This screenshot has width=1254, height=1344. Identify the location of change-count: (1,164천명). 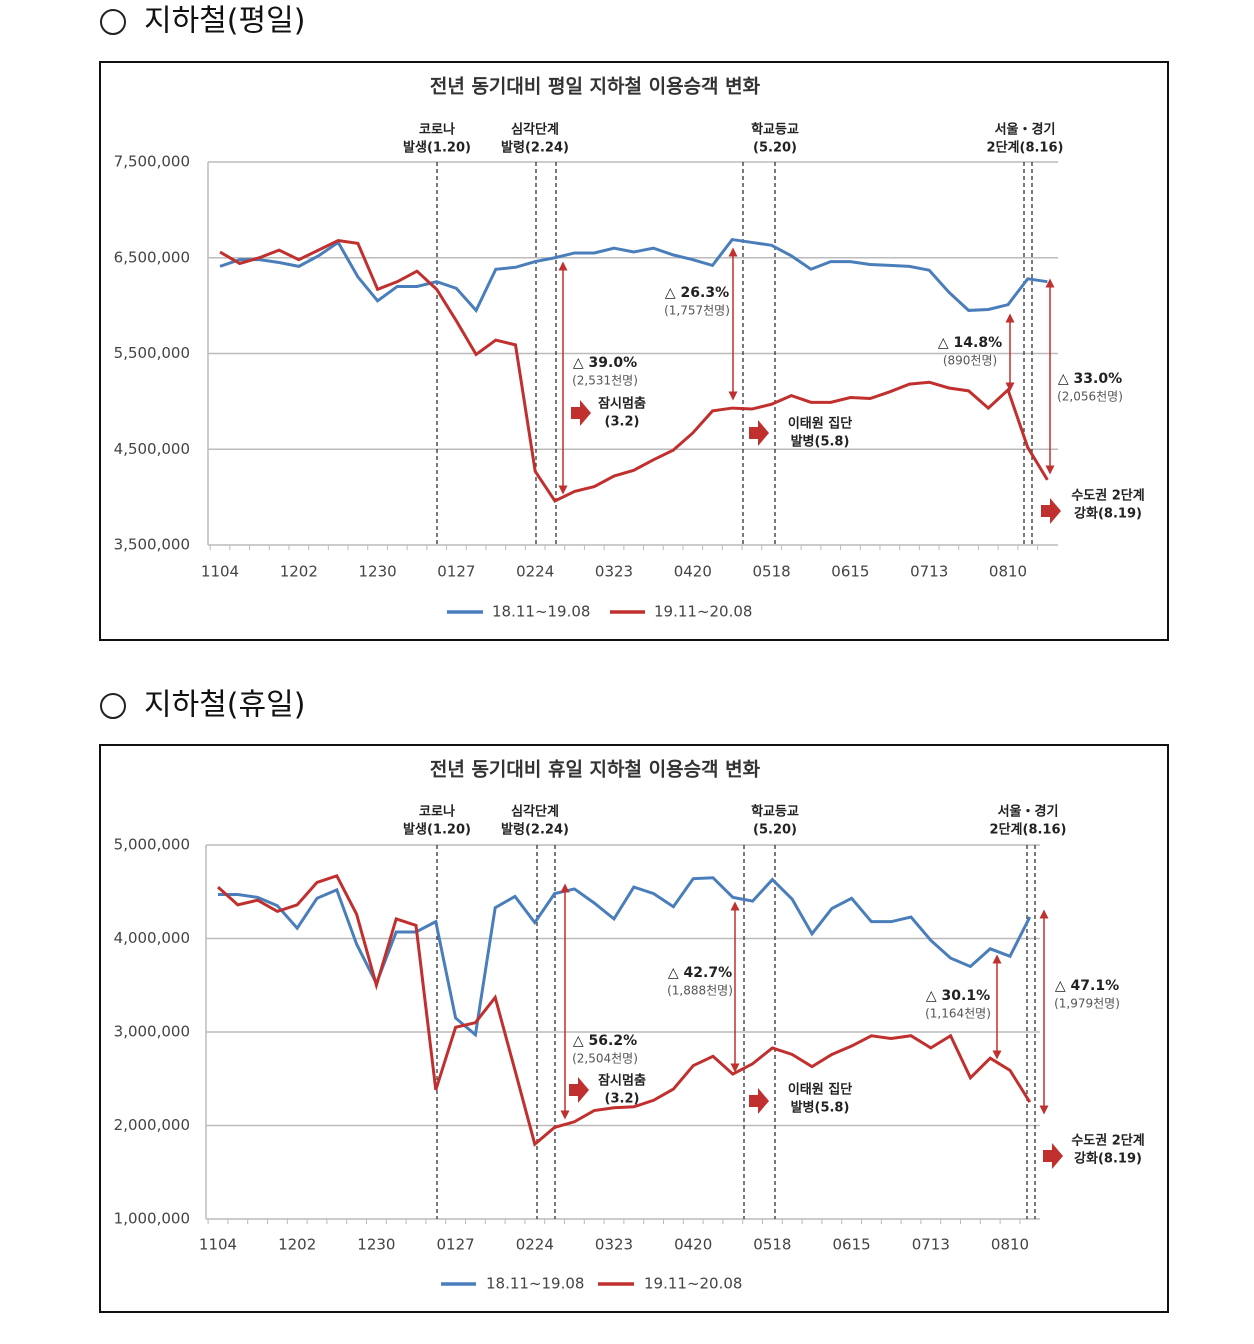
(958, 1013).